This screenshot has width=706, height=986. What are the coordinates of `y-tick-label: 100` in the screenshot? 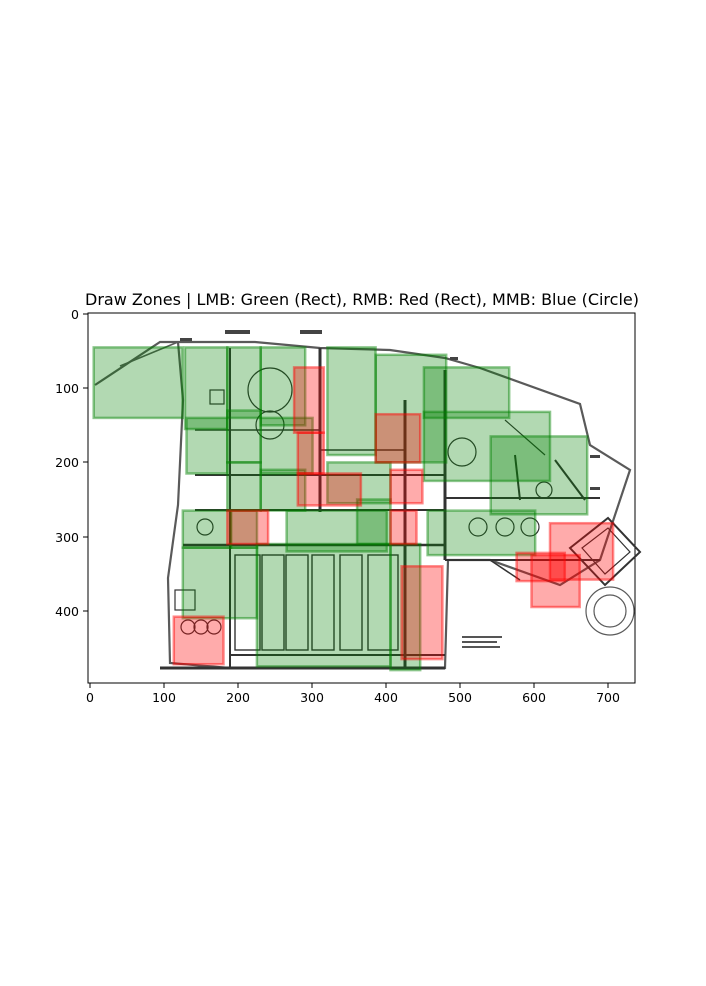 It's located at (67, 388).